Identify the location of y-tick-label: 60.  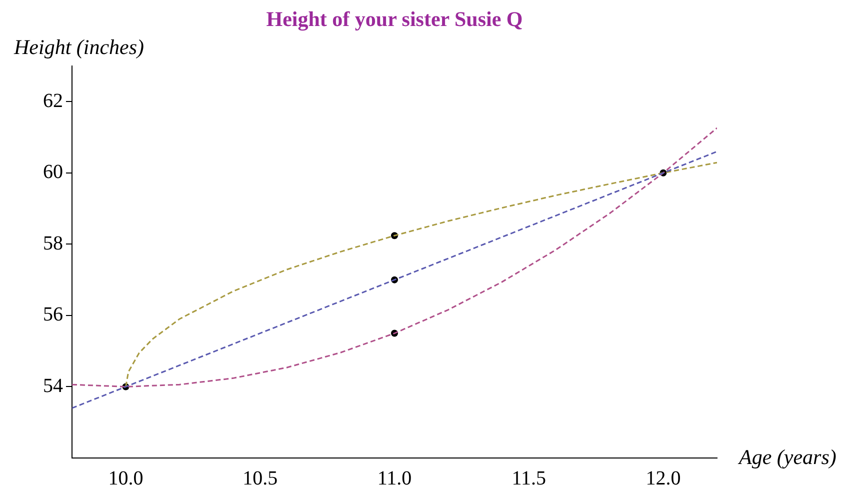
(53, 172).